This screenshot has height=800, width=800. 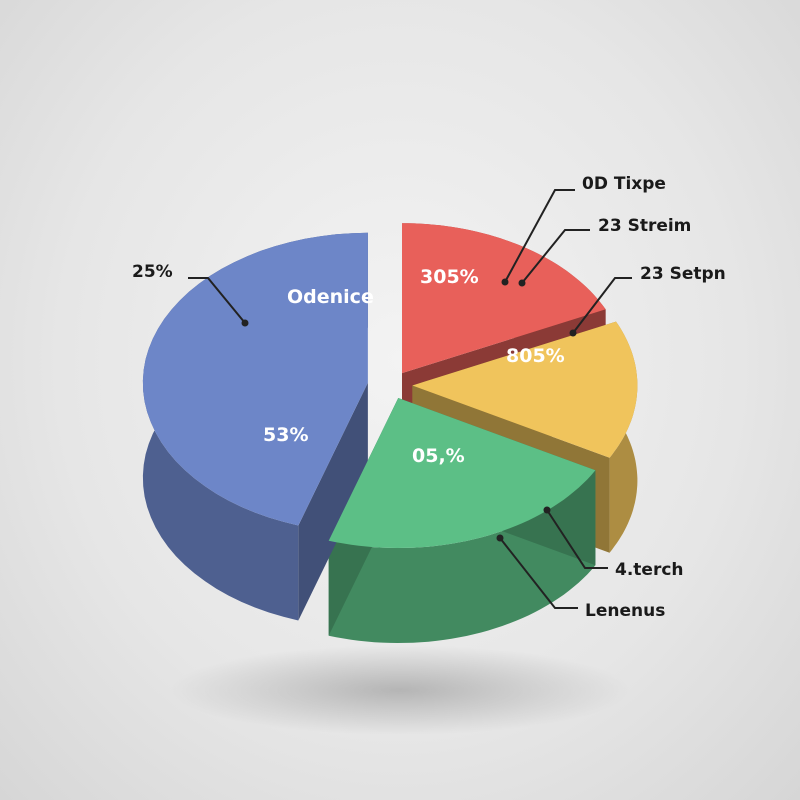 I want to click on callout-25: 25%, so click(x=152, y=272).